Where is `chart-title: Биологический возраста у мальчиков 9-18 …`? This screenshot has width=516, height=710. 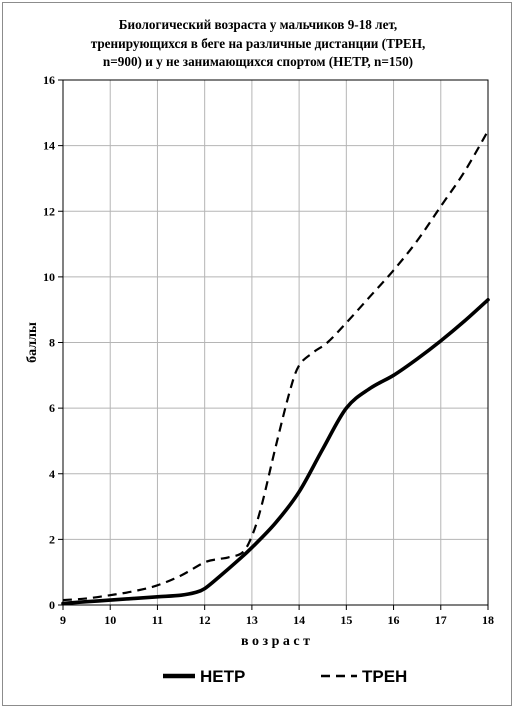 chart-title: Биологический возраста у мальчиков 9-18 … is located at coordinates (258, 44).